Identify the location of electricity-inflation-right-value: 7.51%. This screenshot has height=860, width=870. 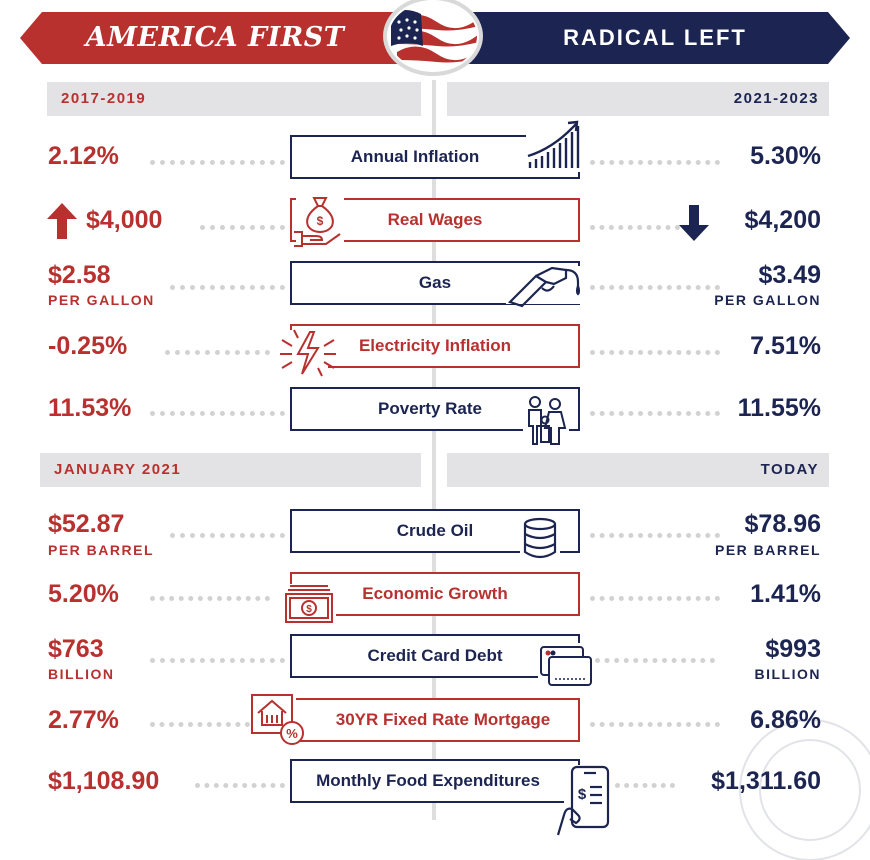
(785, 346).